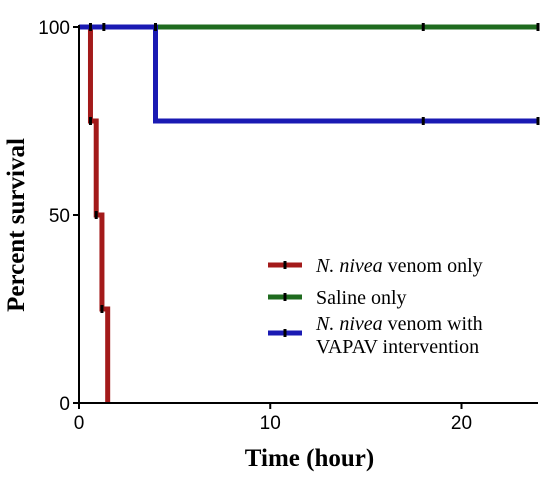  Describe the element at coordinates (54, 28) in the screenshot. I see `y-tick-label: 100` at that location.